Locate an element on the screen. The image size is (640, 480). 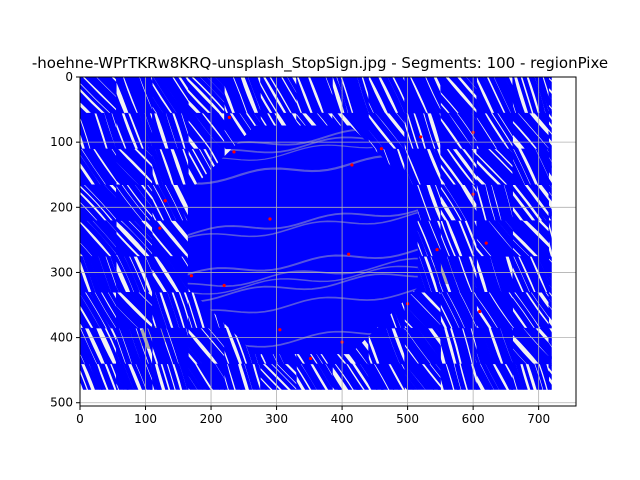
x-tick-label: 200 is located at coordinates (211, 419).